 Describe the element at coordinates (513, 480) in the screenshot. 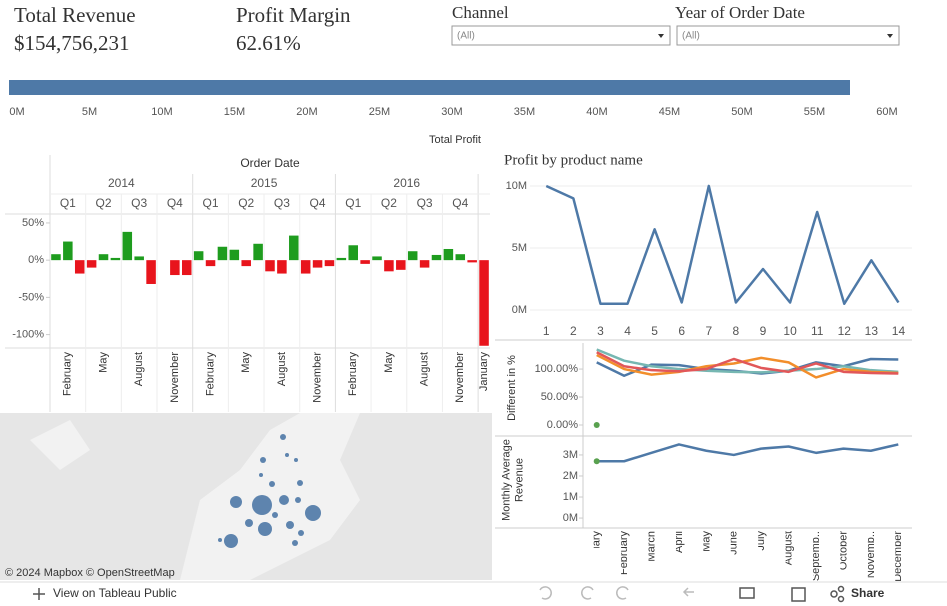

I see `y-axis-label: Monthly Average Revenue` at that location.